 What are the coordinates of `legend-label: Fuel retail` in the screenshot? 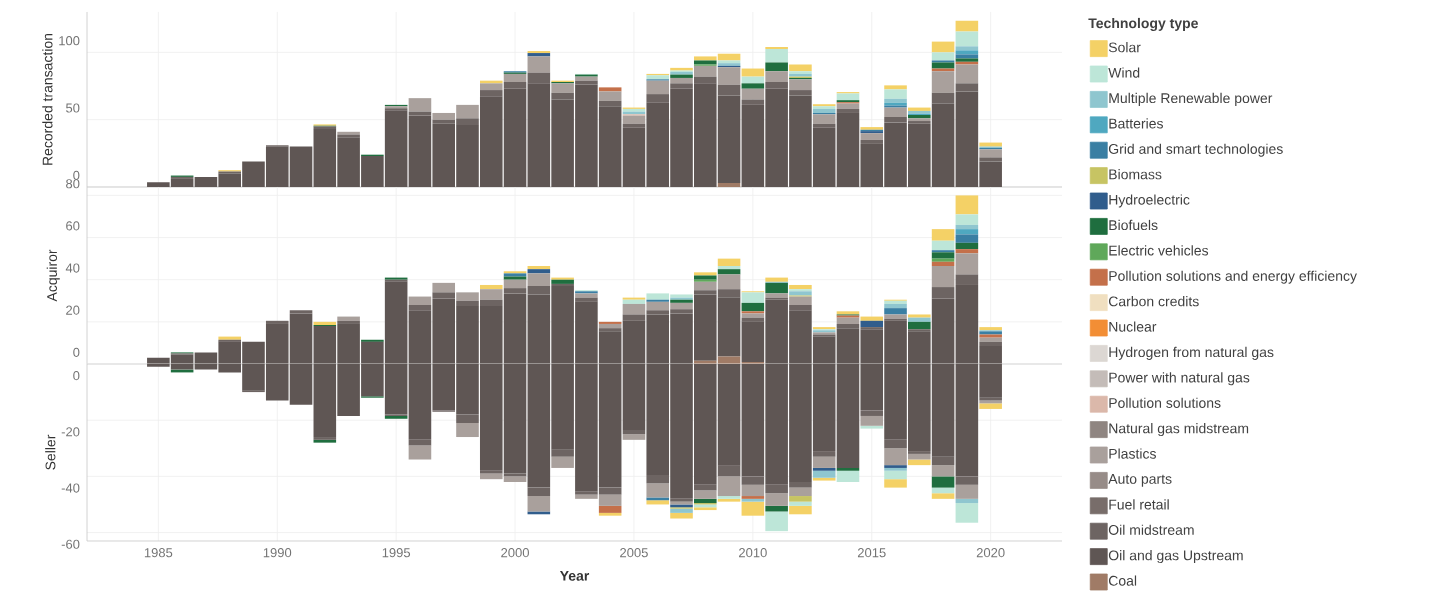 It's located at (1139, 504).